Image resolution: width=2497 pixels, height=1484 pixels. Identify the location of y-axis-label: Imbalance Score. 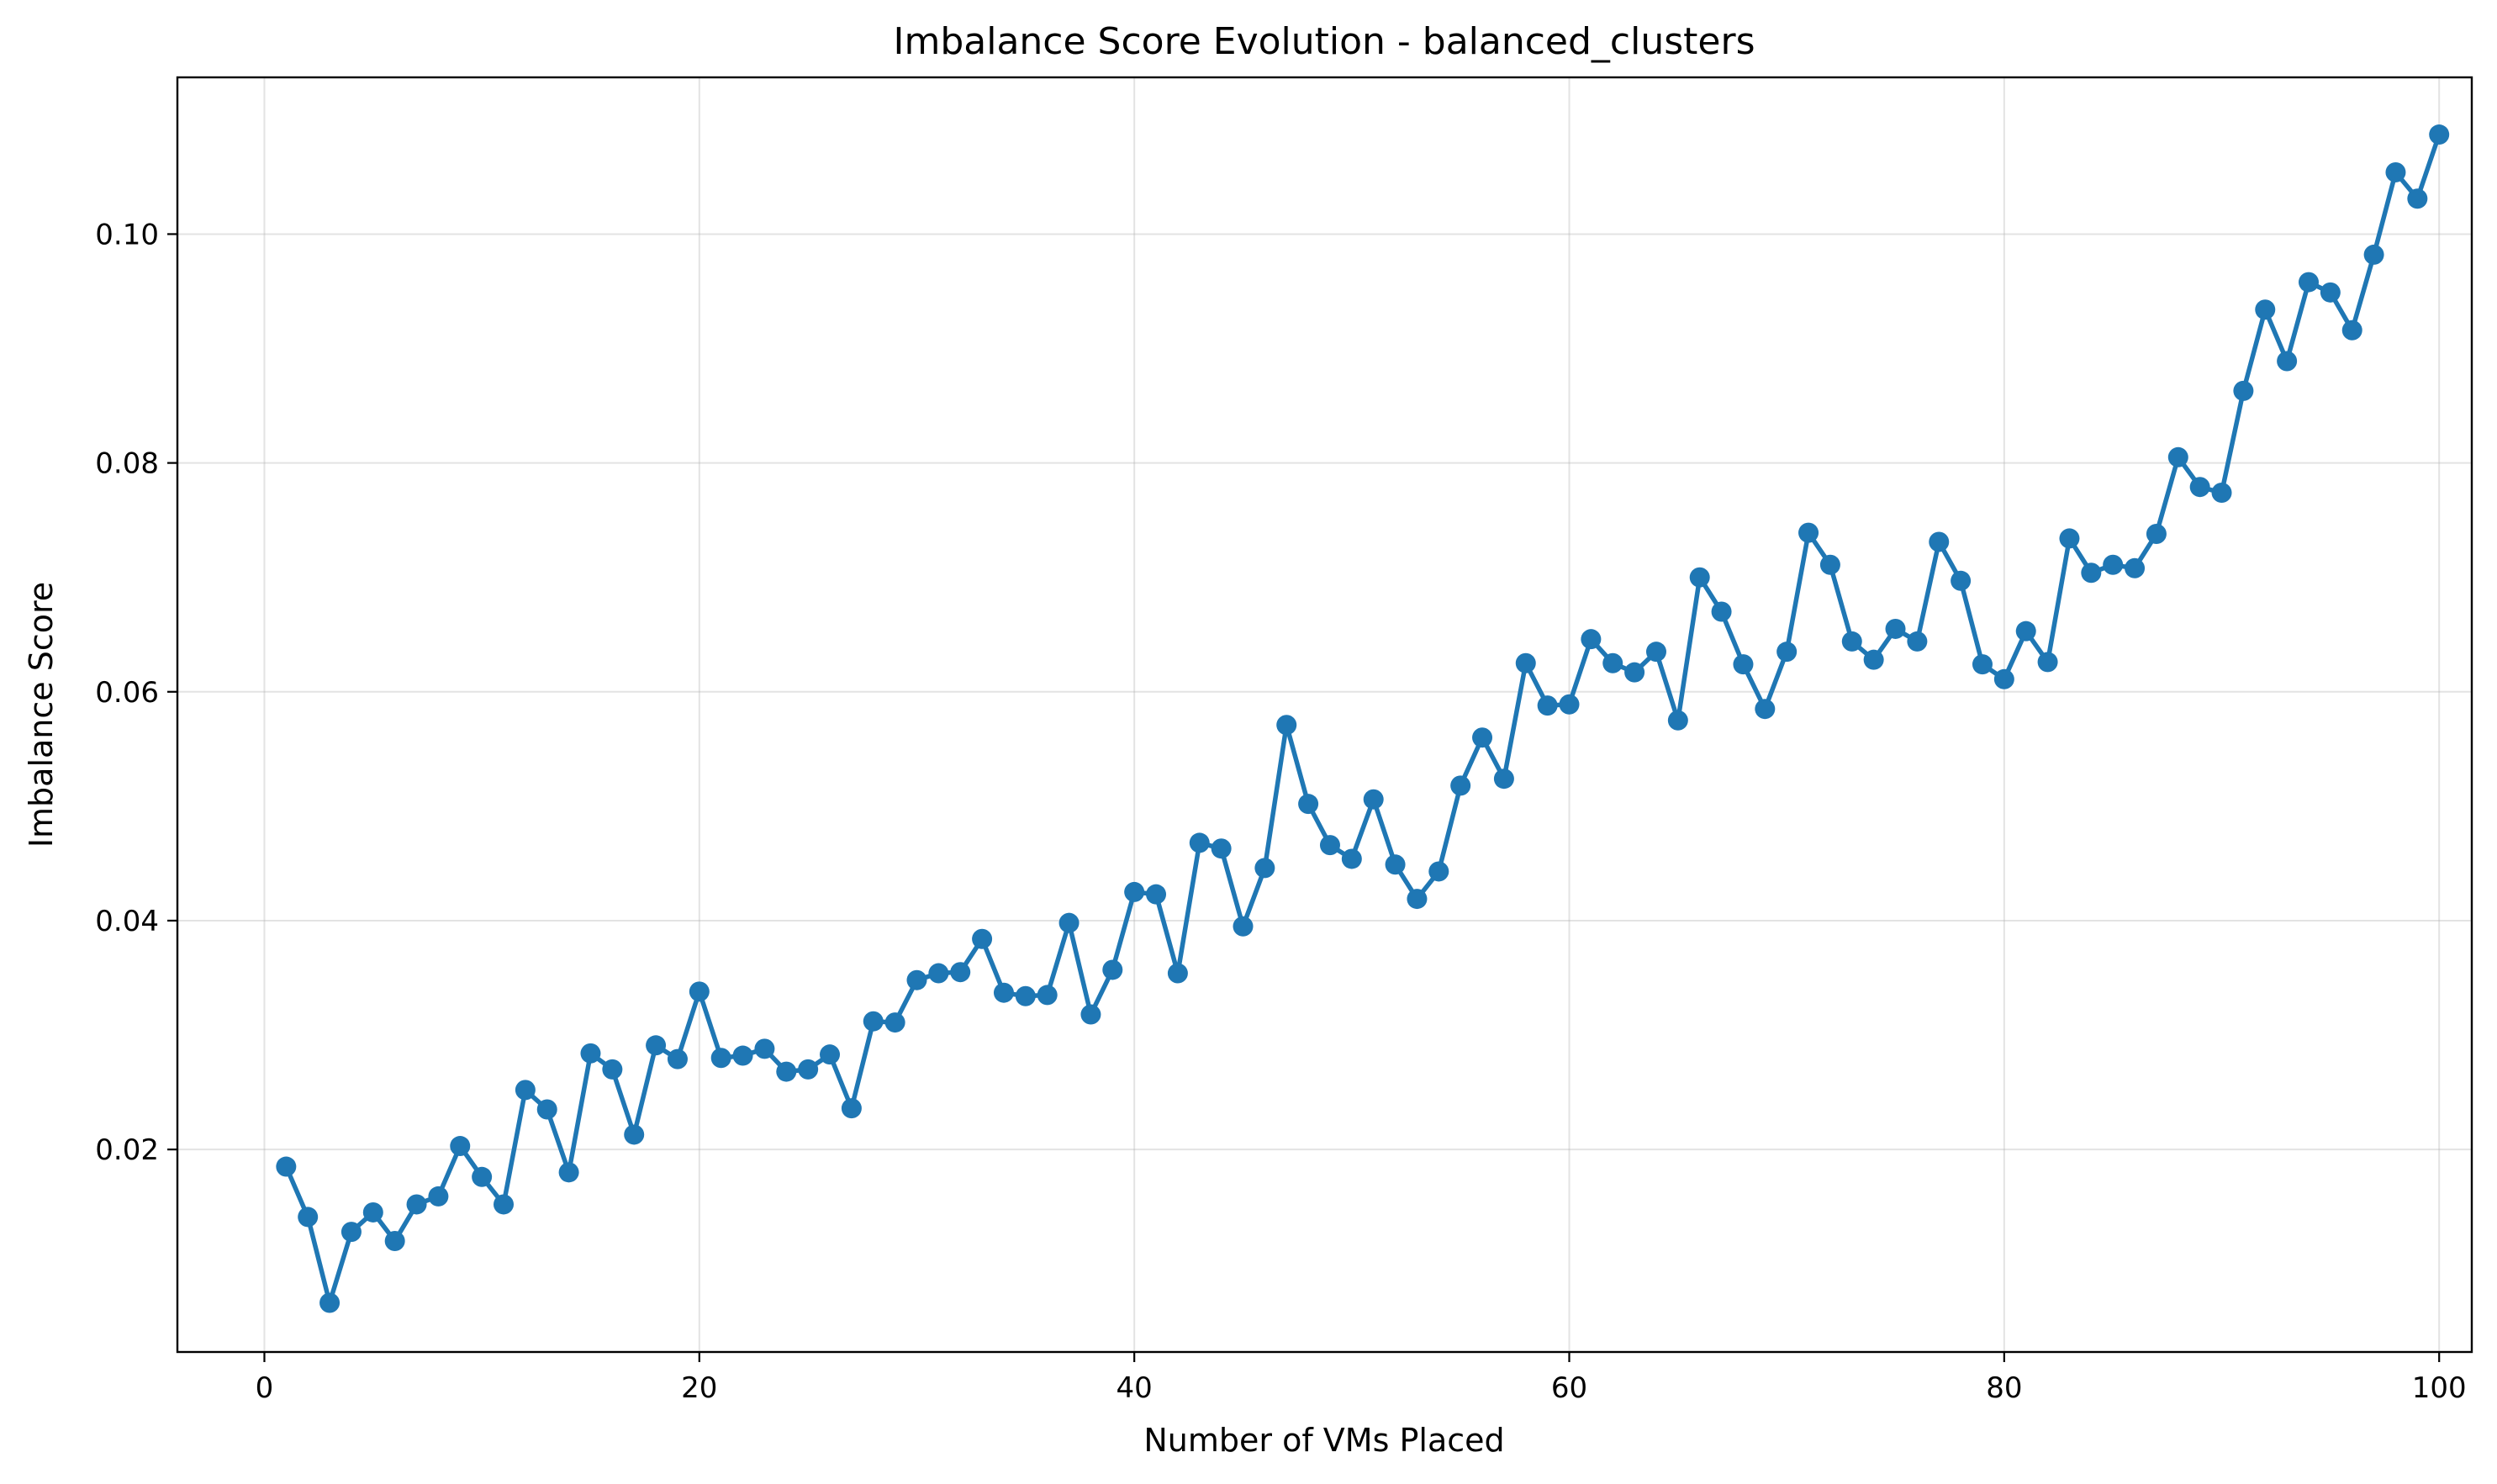
(41, 715).